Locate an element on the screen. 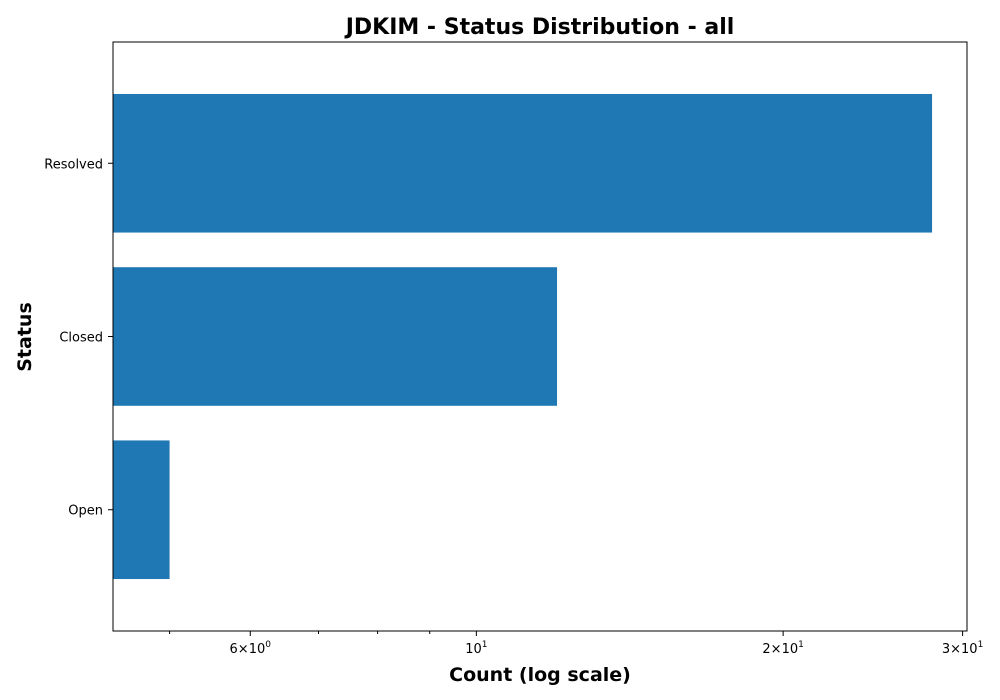  x-tick-label: 3×101 is located at coordinates (962, 648).